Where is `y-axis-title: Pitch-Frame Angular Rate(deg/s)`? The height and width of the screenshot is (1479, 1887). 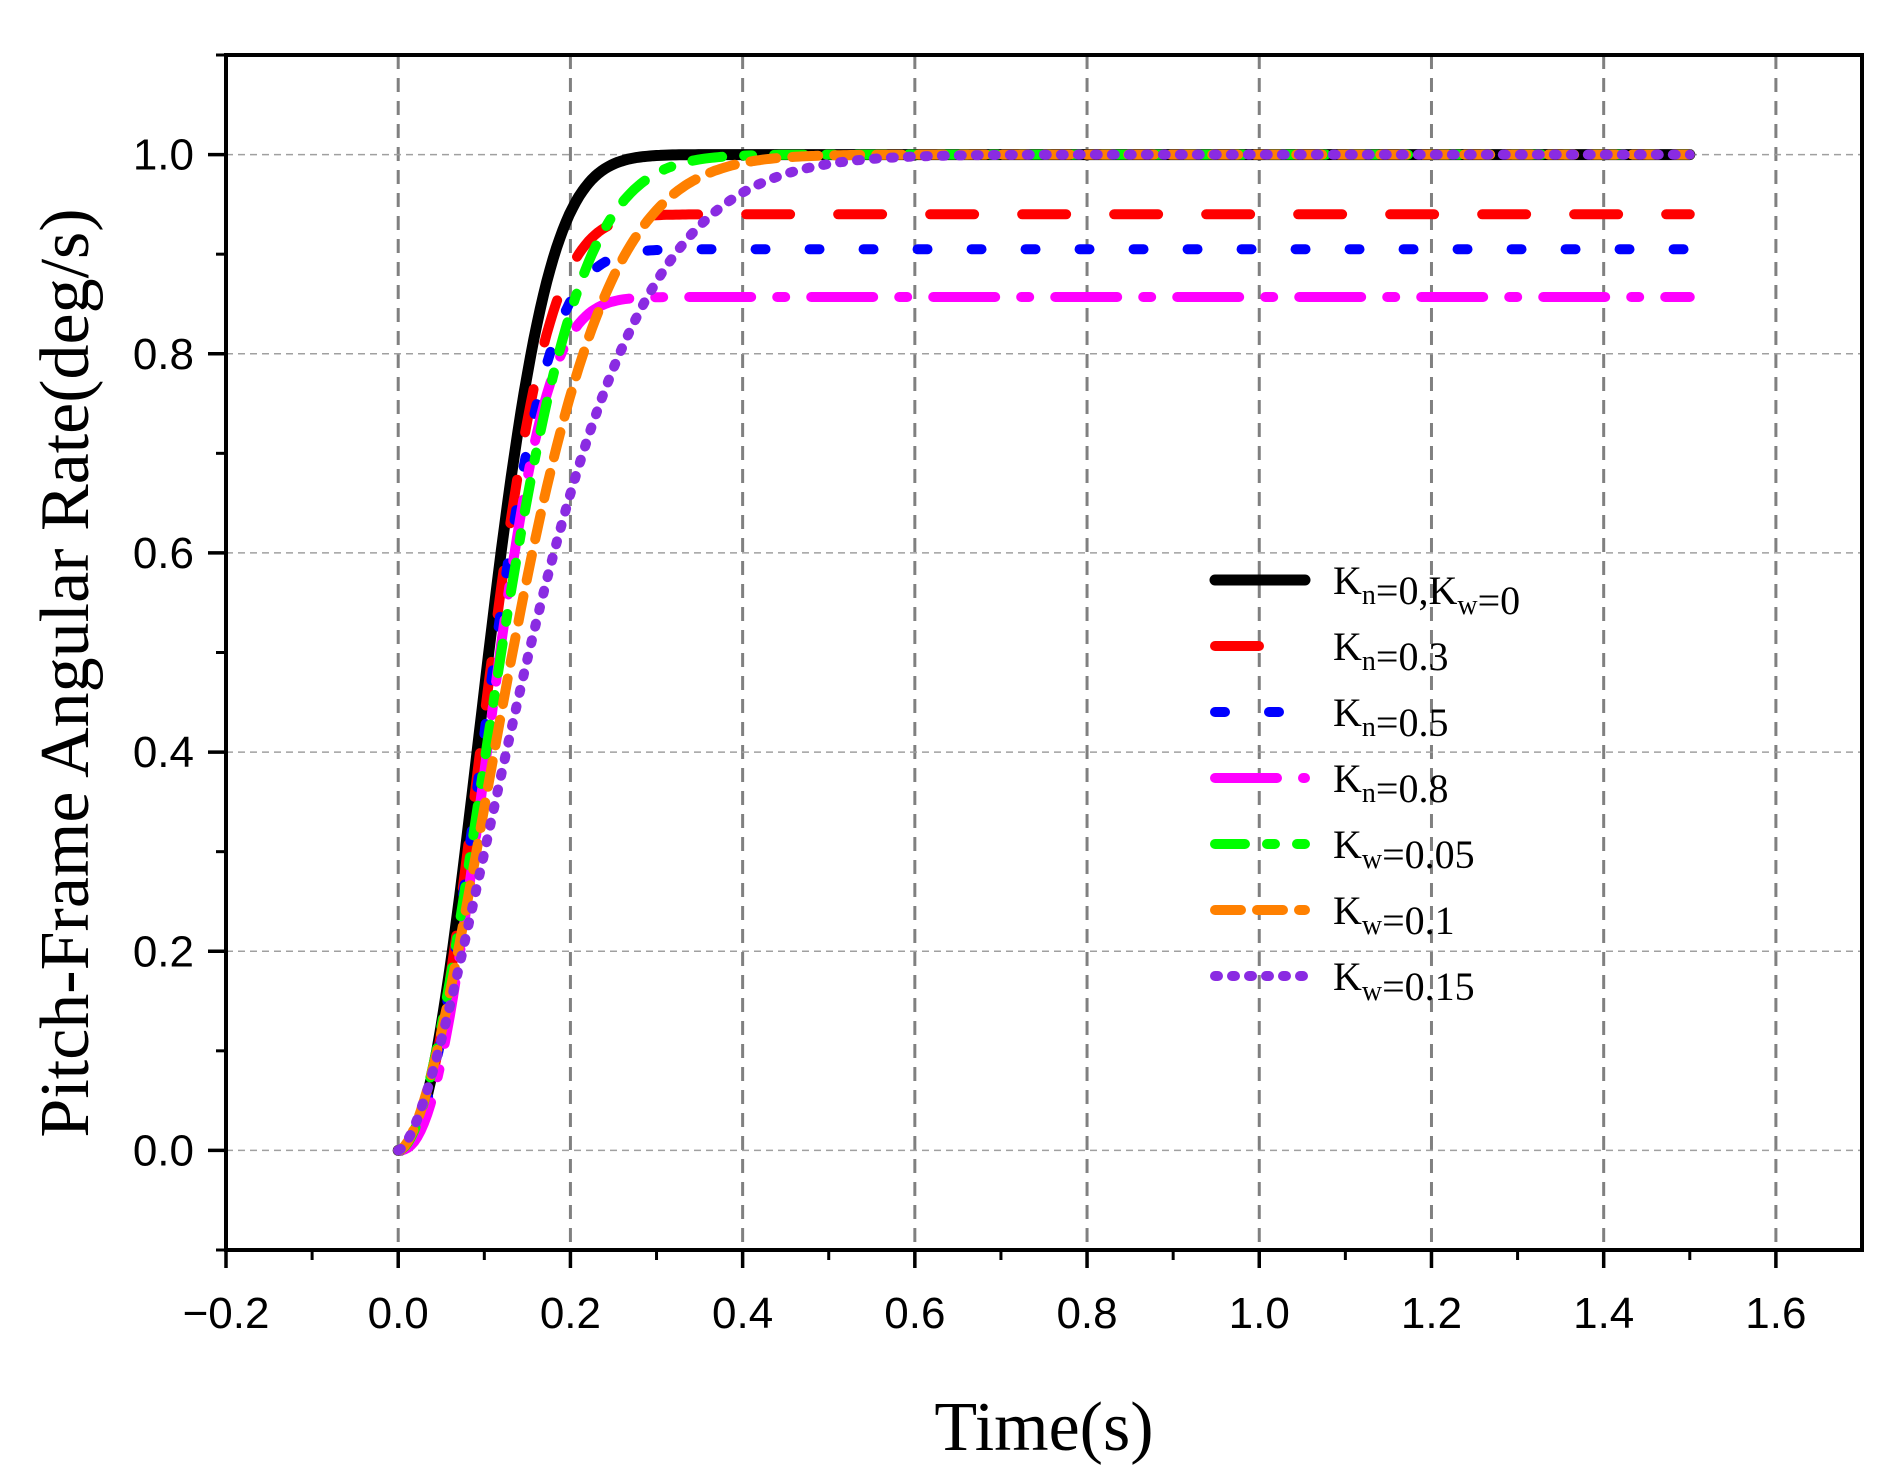 y-axis-title: Pitch-Frame Angular Rate(deg/s) is located at coordinates (65, 672).